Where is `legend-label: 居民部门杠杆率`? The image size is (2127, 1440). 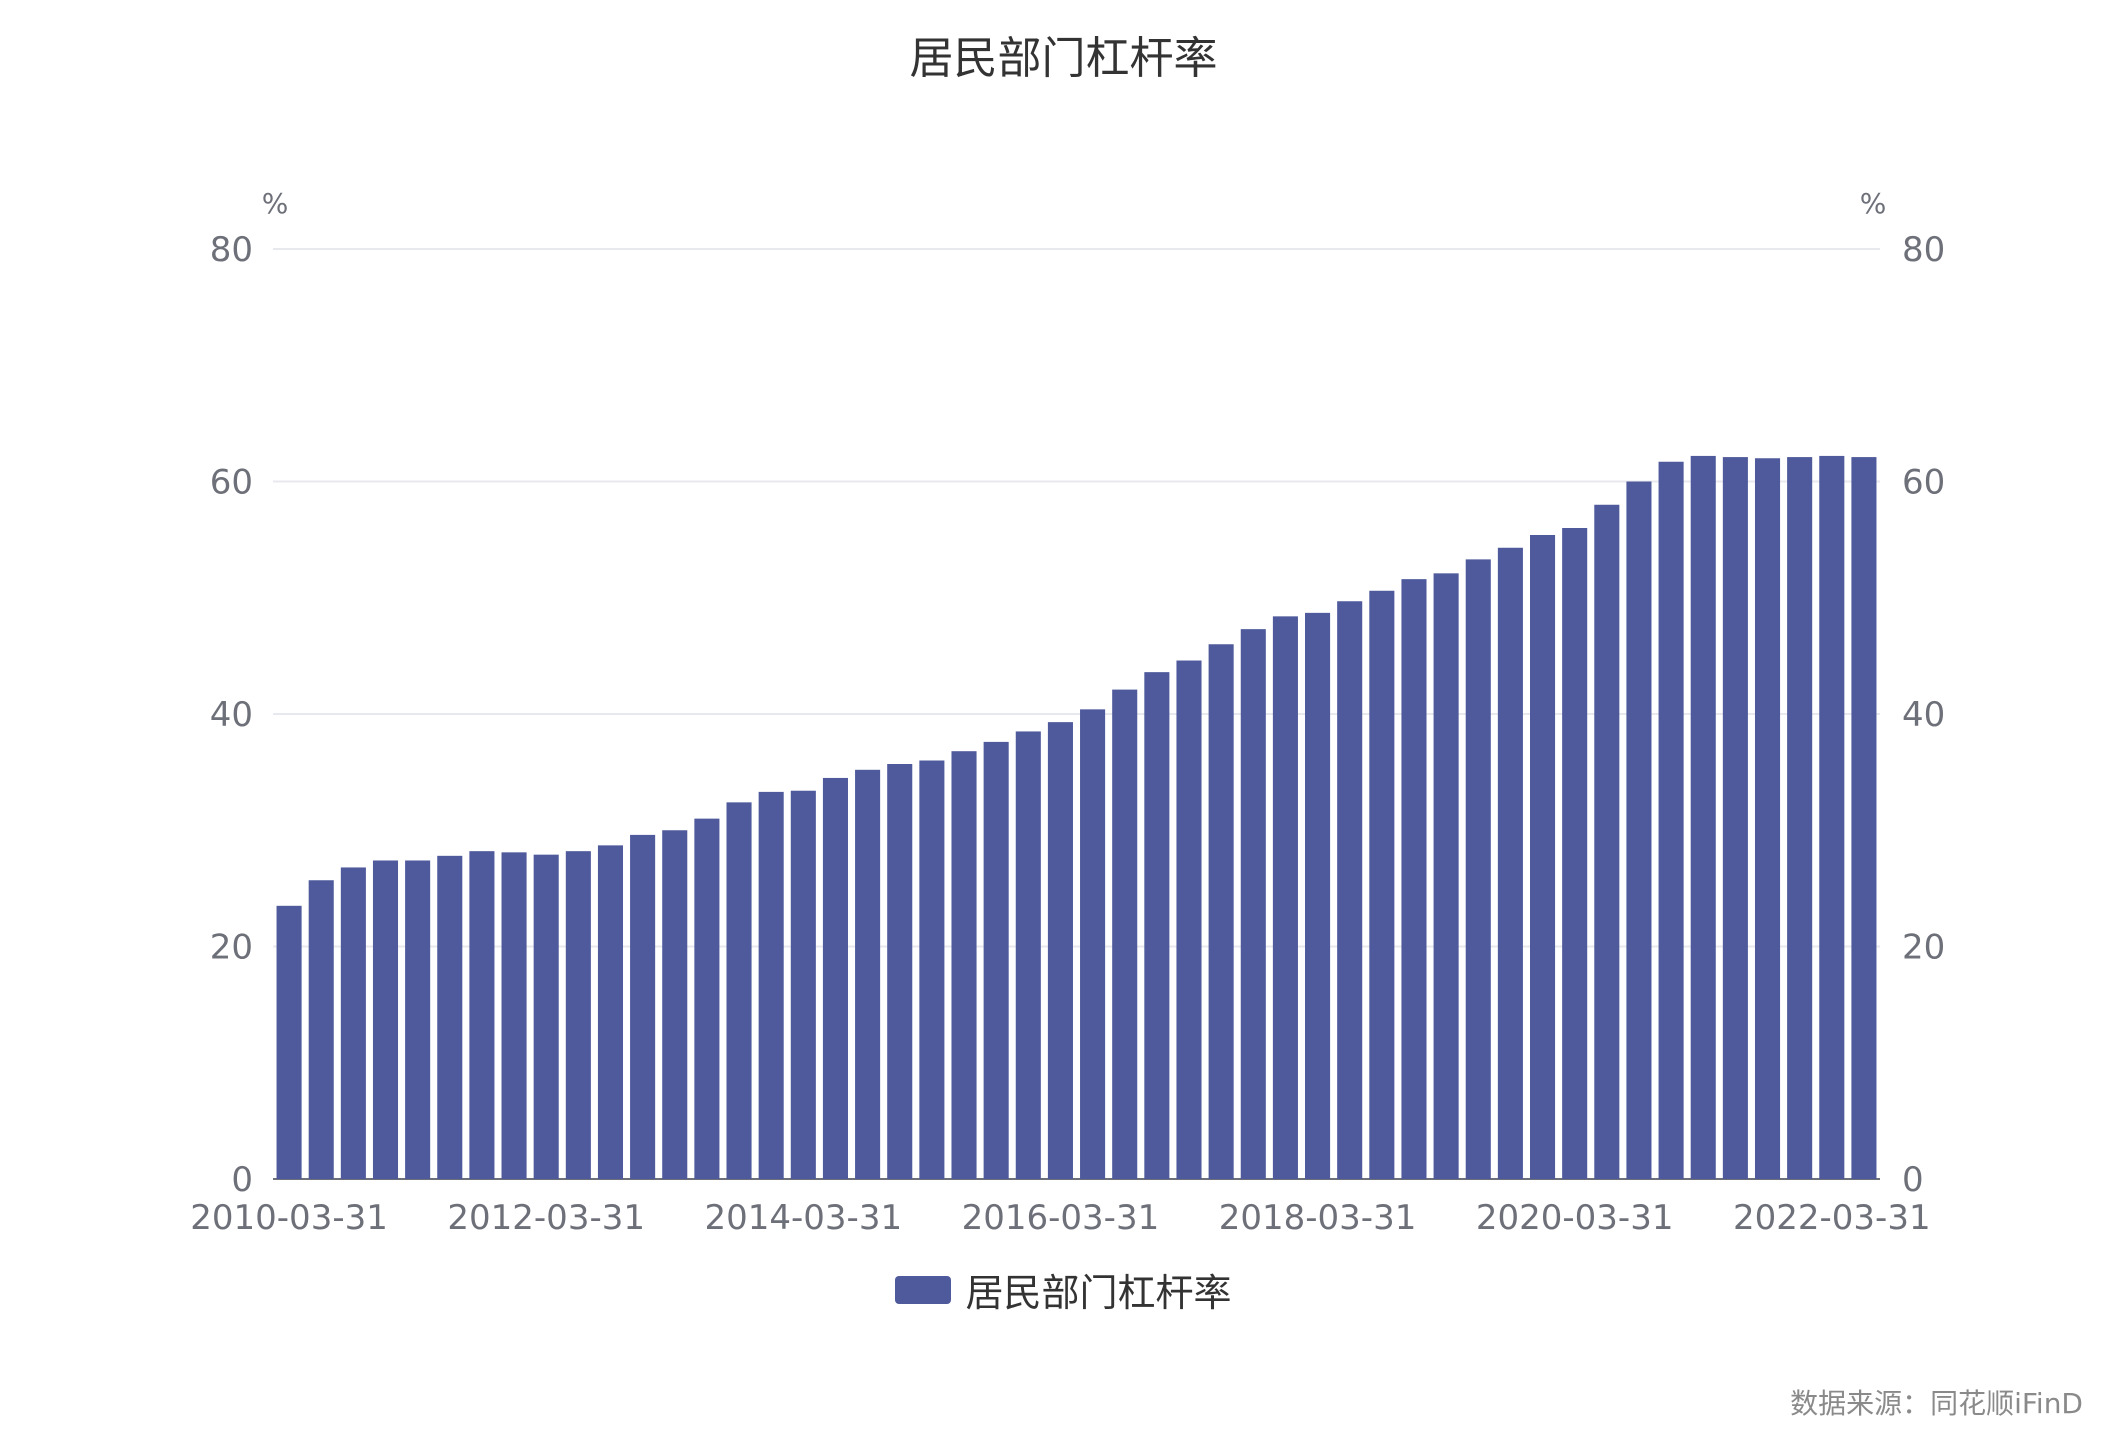
legend-label: 居民部门杠杆率 is located at coordinates (1098, 1293).